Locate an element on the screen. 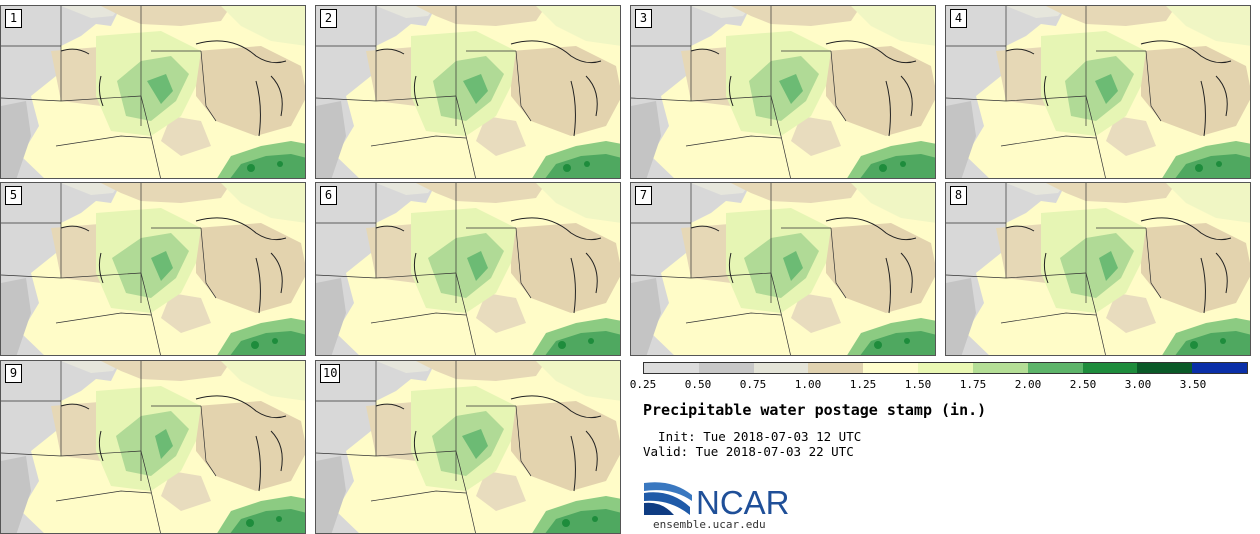 This screenshot has height=534, width=1260. ensemble-member-panel: 4 is located at coordinates (1098, 92).